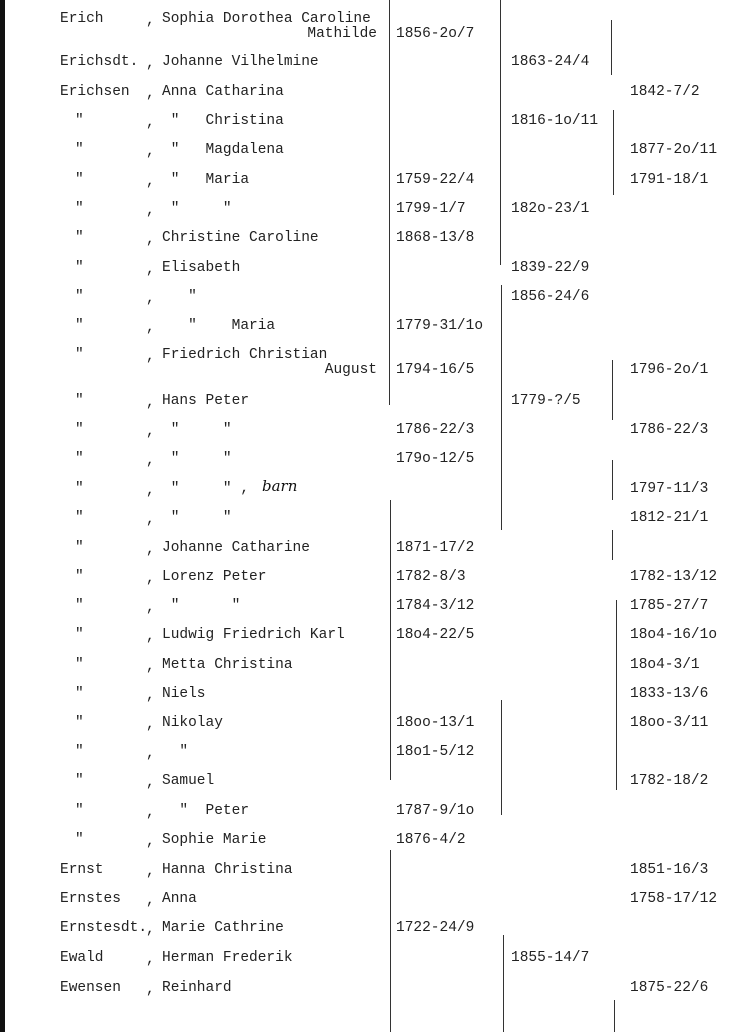  What do you see at coordinates (435, 238) in the screenshot?
I see `date-column-1: 1868-13/8` at bounding box center [435, 238].